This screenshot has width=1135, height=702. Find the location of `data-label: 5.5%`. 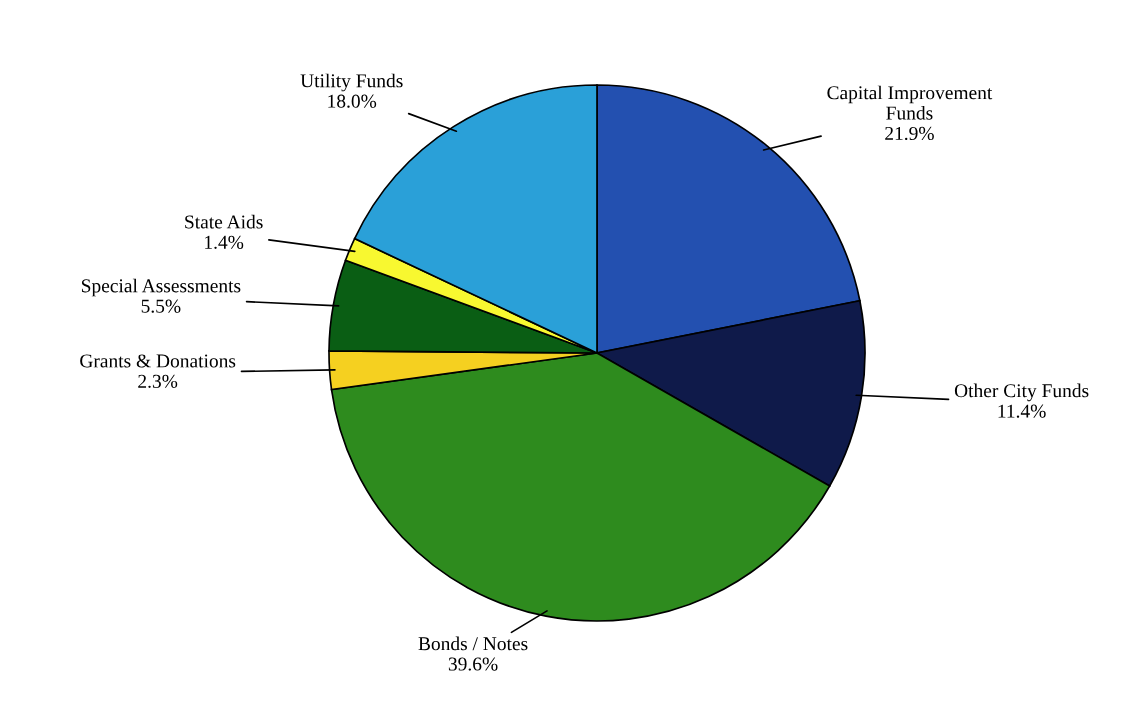

data-label: 5.5% is located at coordinates (161, 306).